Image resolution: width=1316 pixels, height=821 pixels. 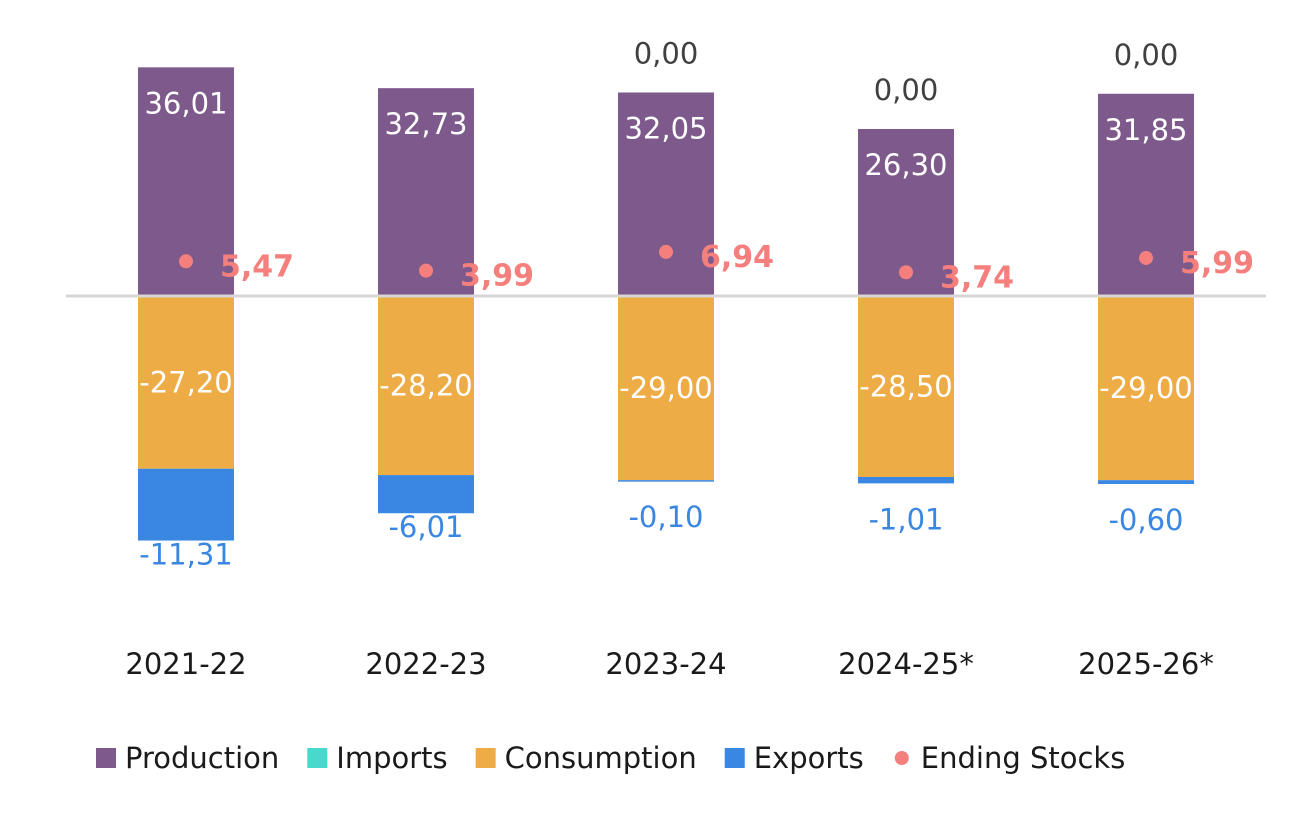 I want to click on category-axis-labels: 2021-22 2022-23 2023-24 2024-25* 2025-26*, so click(x=669, y=664).